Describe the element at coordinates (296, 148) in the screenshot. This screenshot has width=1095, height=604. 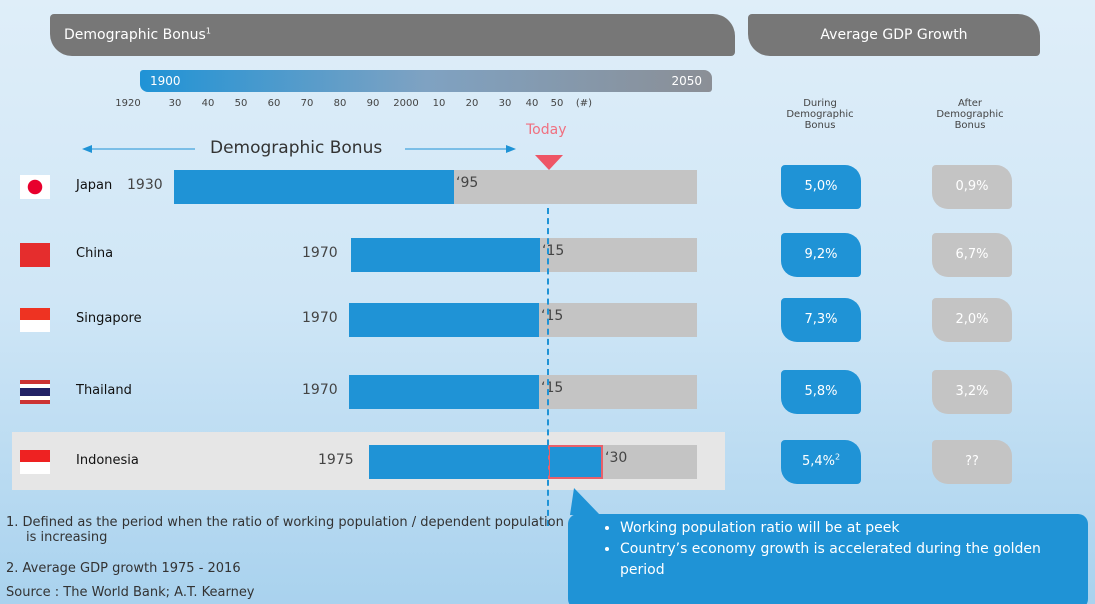
I see `bonus-label: Demographic Bonus` at that location.